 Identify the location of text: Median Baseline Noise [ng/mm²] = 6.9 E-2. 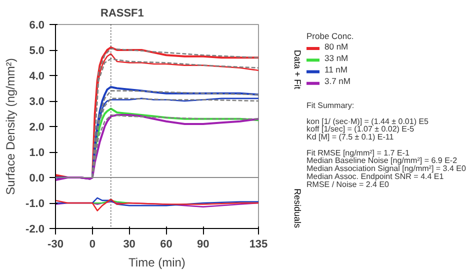
(382, 161).